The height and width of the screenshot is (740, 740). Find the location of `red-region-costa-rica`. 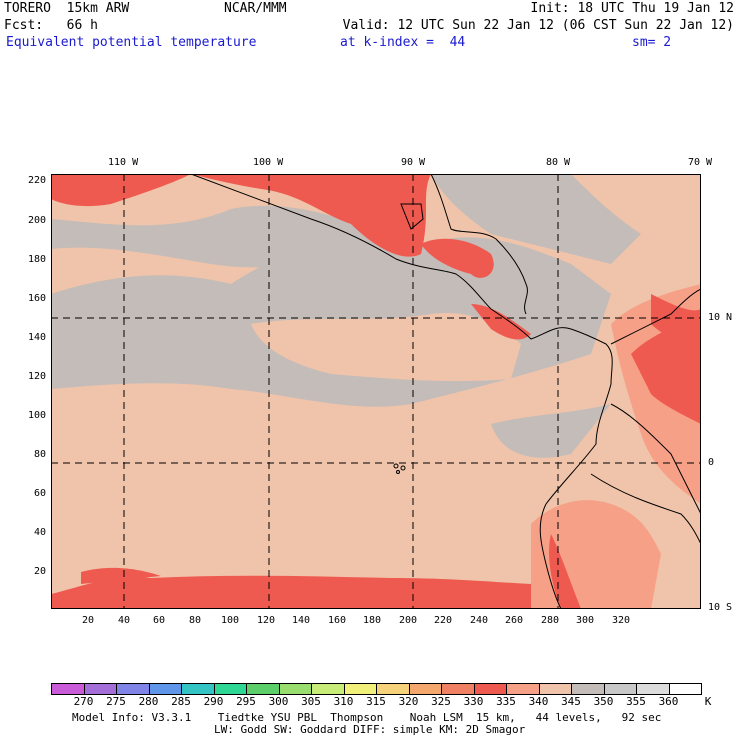

red-region-costa-rica is located at coordinates (501, 322).